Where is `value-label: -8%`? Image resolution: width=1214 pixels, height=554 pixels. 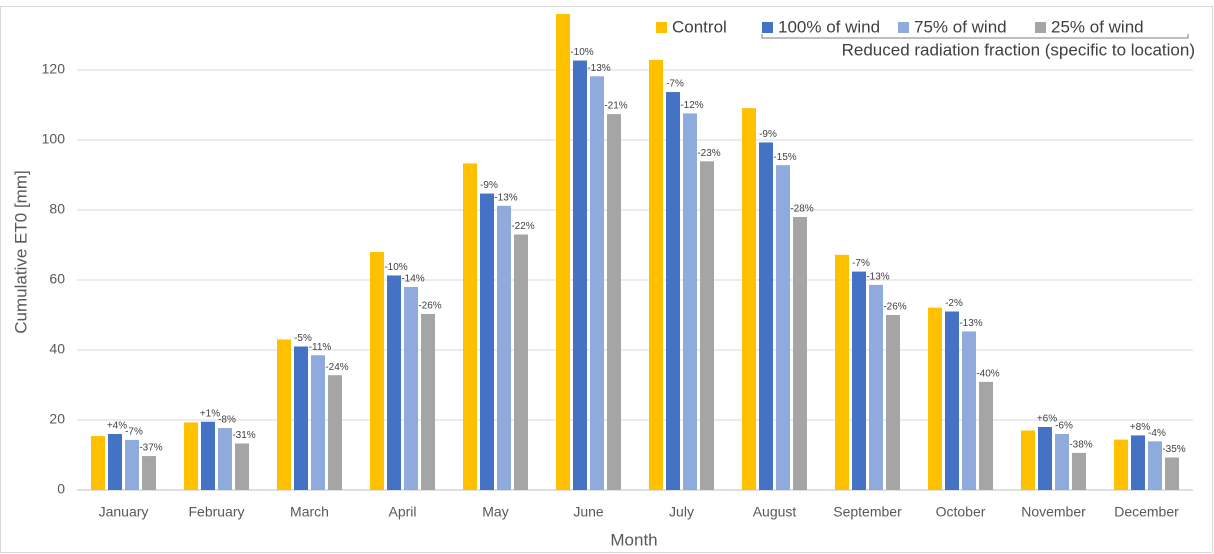 value-label: -8% is located at coordinates (227, 420).